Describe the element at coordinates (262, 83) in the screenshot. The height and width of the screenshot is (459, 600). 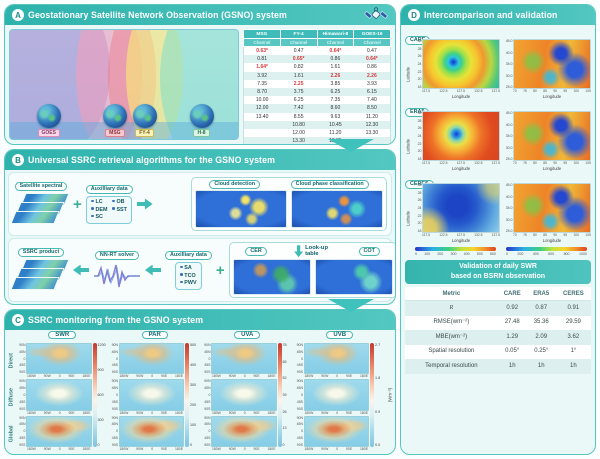
I see `channel-value: 7.35` at that location.